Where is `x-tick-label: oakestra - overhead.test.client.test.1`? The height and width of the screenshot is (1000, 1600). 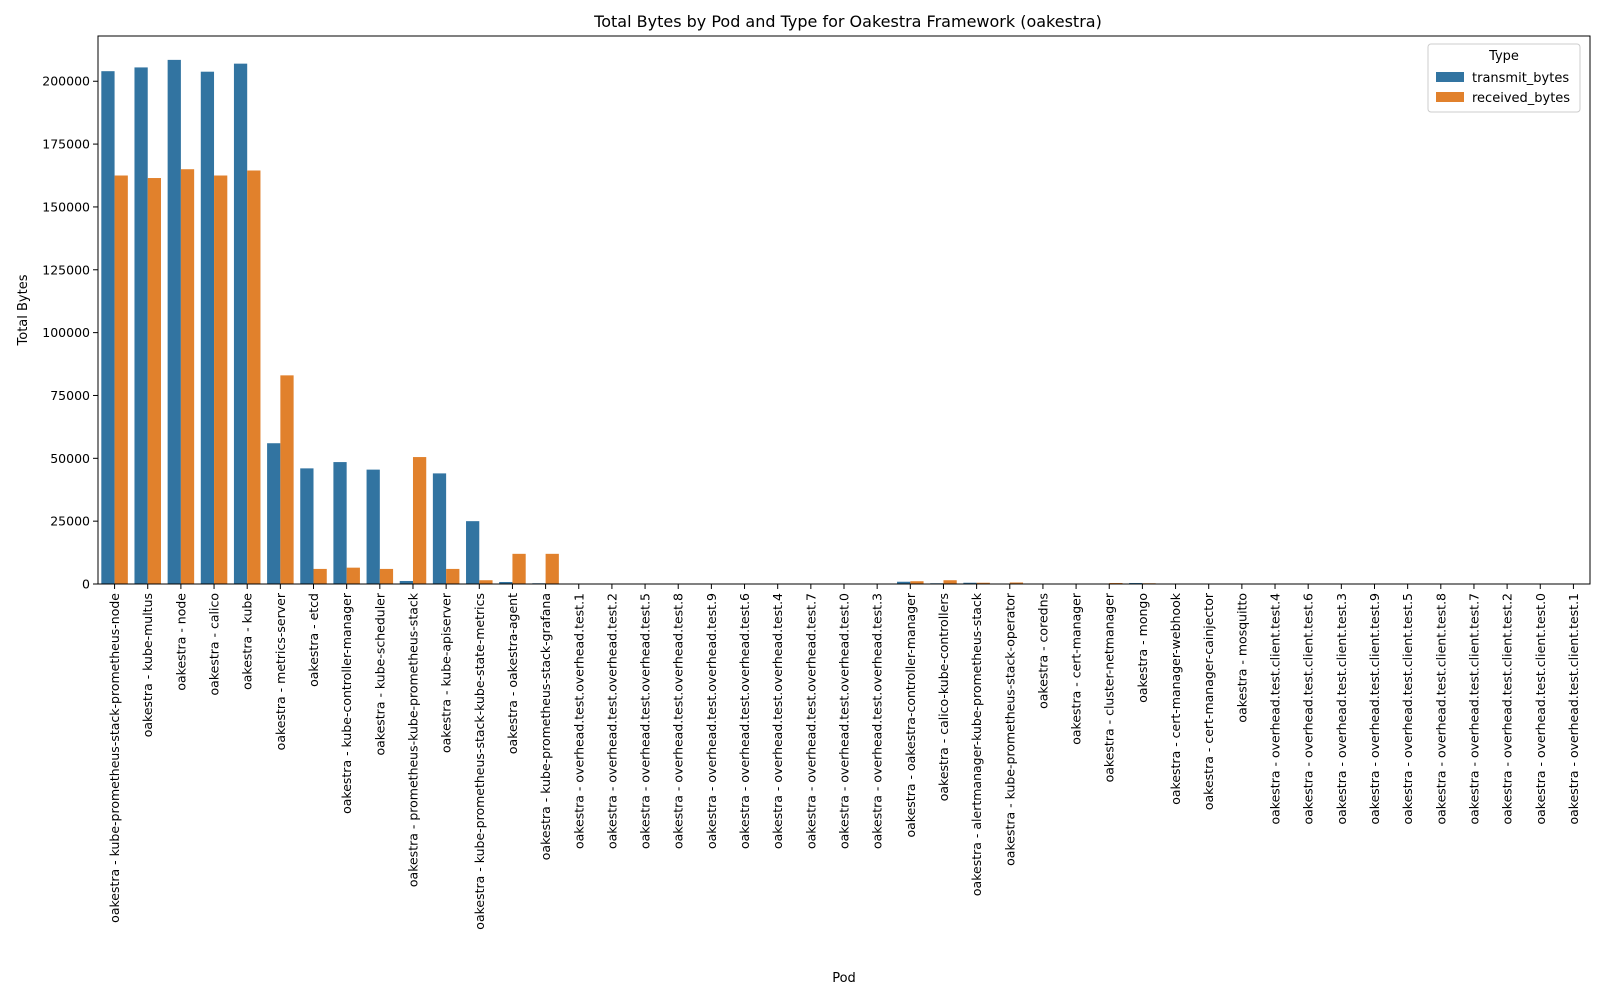
x-tick-label: oakestra - overhead.test.client.test.1 is located at coordinates (1573, 709).